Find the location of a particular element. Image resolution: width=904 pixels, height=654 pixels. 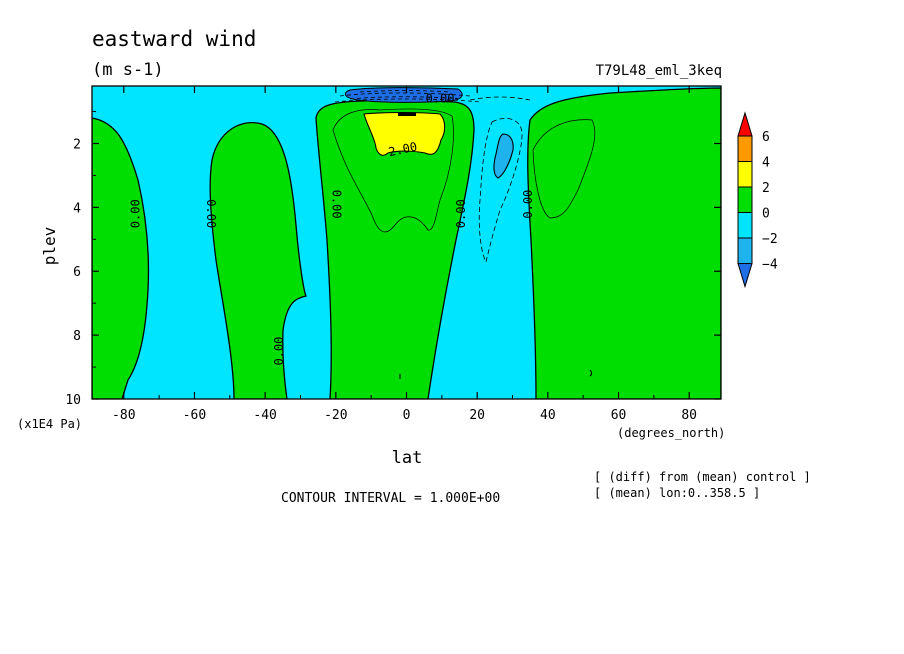

y-tick-label: 6 is located at coordinates (77, 272).